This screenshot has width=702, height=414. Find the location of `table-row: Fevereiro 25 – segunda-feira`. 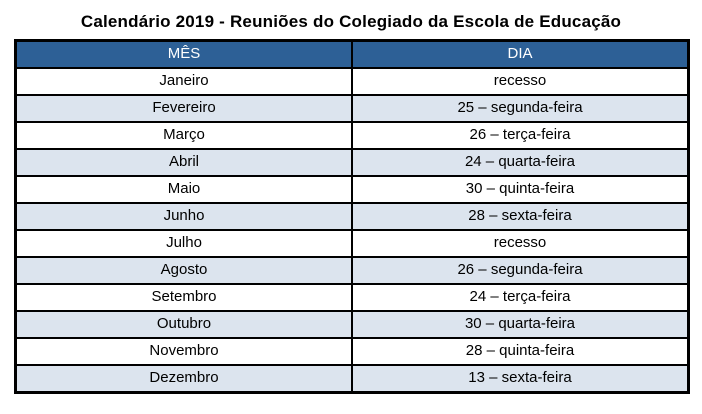

table-row: Fevereiro 25 – segunda-feira is located at coordinates (352, 108).